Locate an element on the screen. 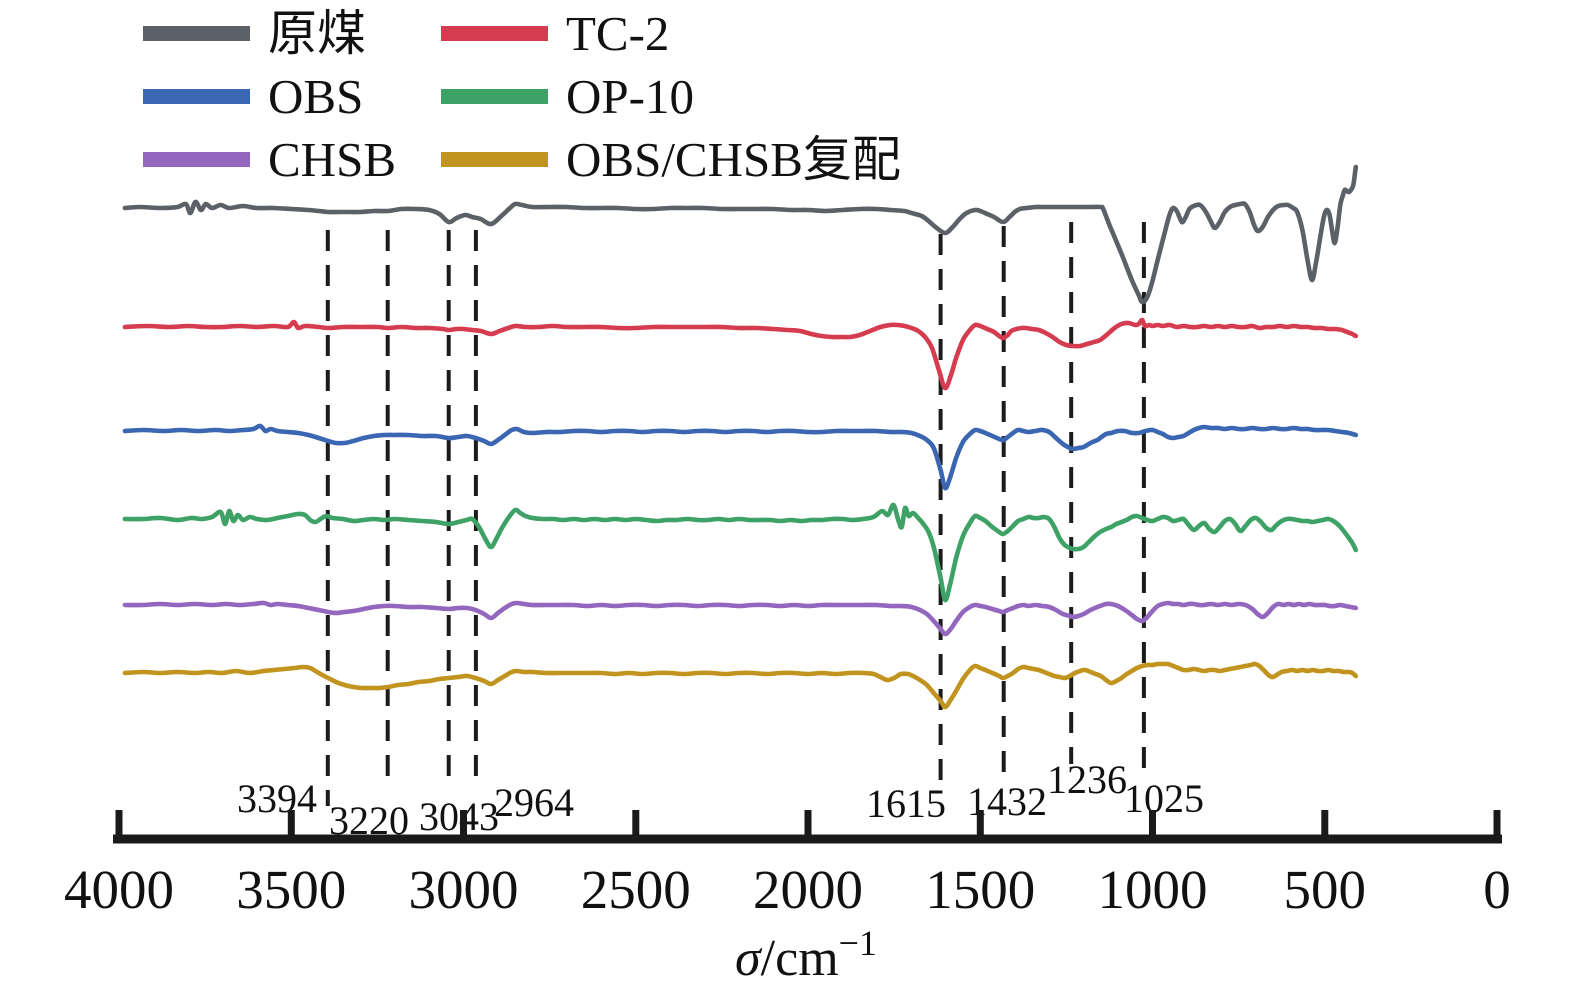 The width and height of the screenshot is (1575, 1001). x-tick-label-2500: 2500 is located at coordinates (636, 889).